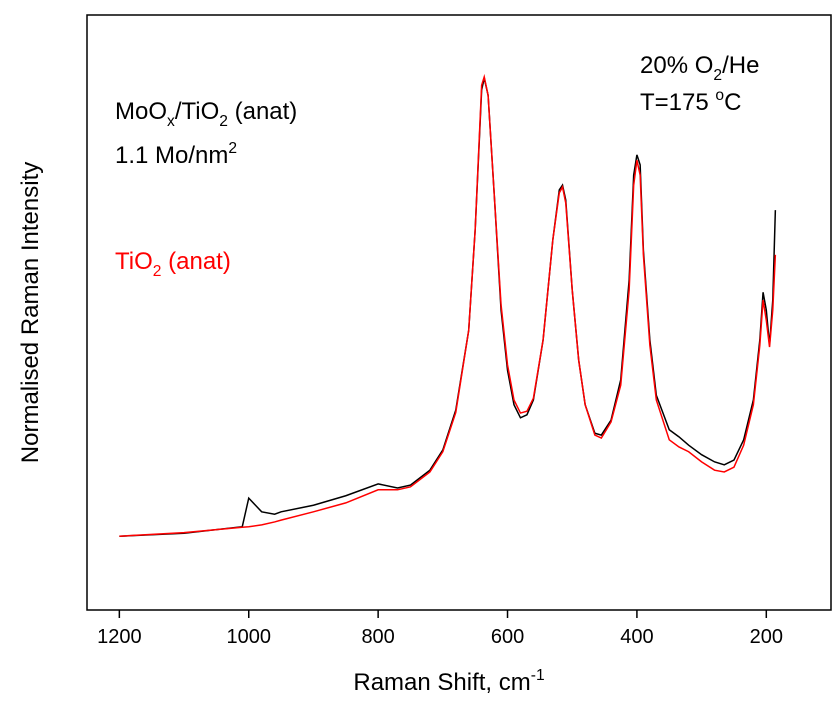 The image size is (834, 702). Describe the element at coordinates (171, 121) in the screenshot. I see `text-part: x` at that location.